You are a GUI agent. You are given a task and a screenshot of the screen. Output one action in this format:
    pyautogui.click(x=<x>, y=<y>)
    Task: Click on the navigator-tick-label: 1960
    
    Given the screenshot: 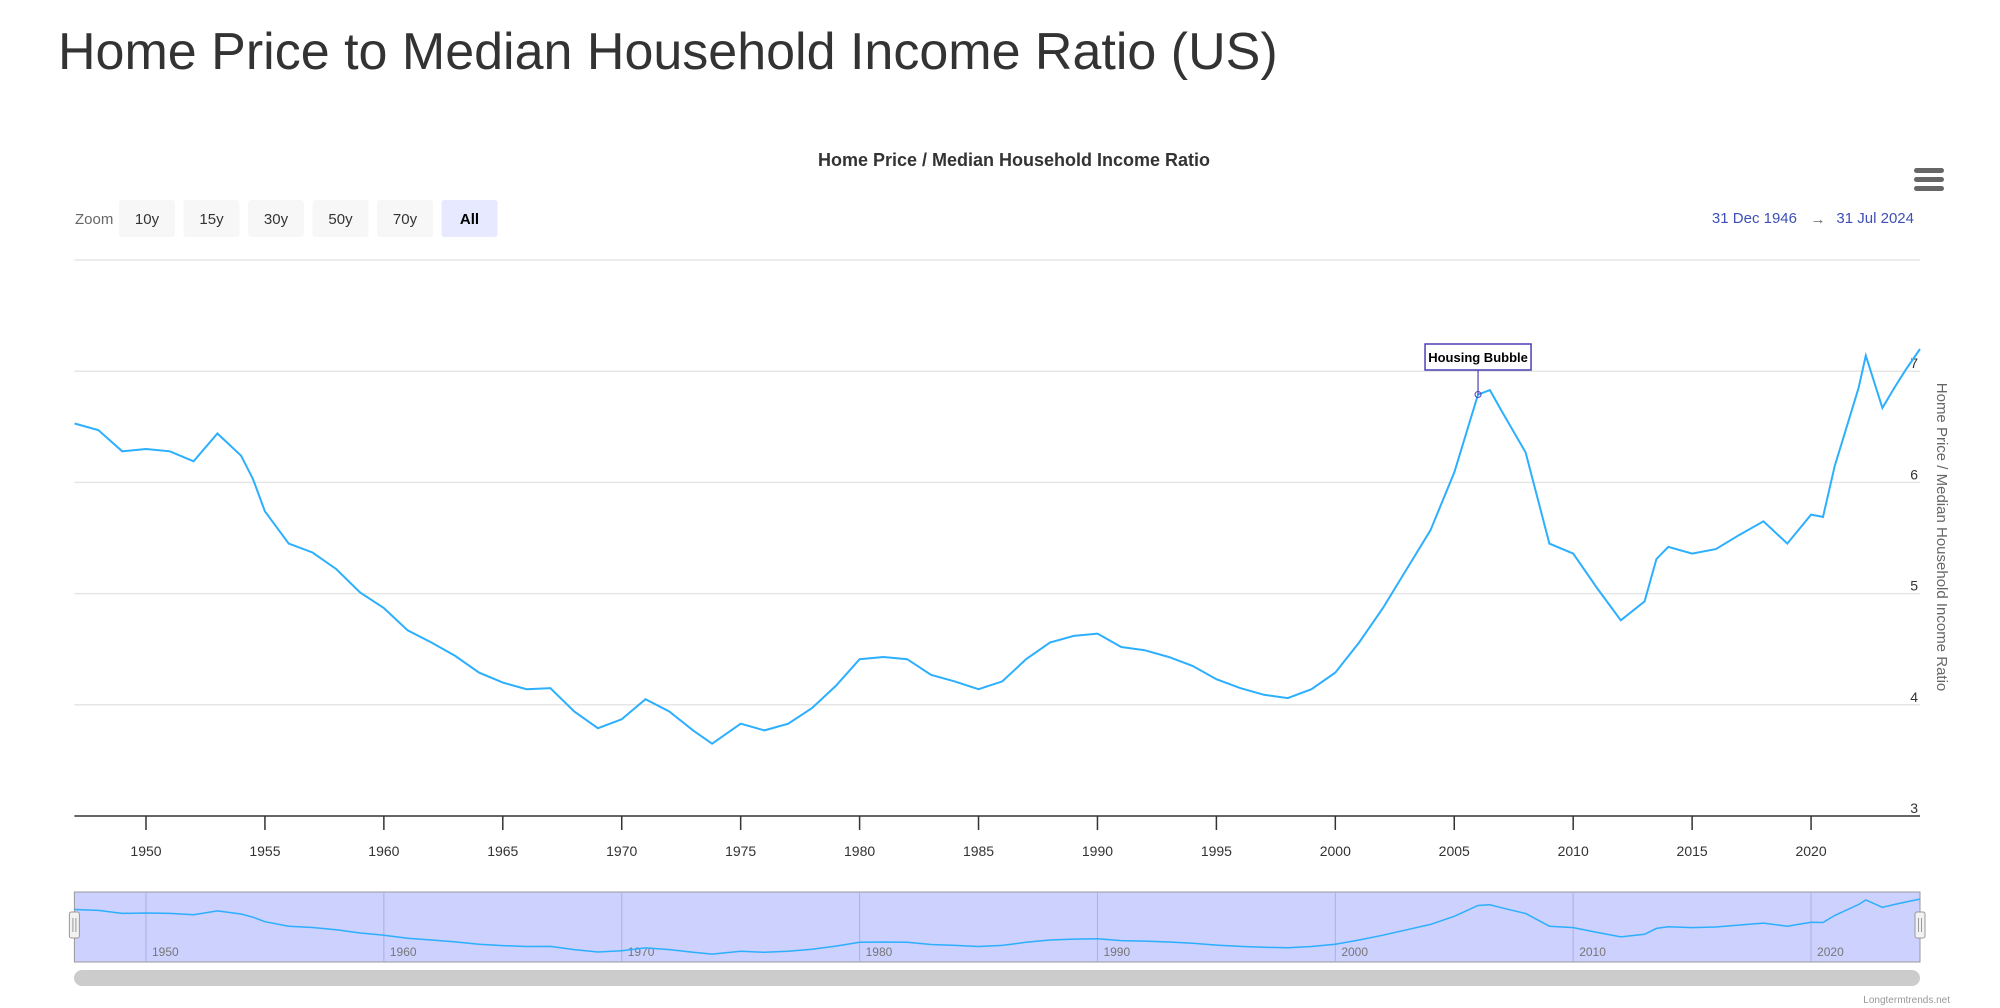 What is the action you would take?
    pyautogui.click(x=403, y=952)
    